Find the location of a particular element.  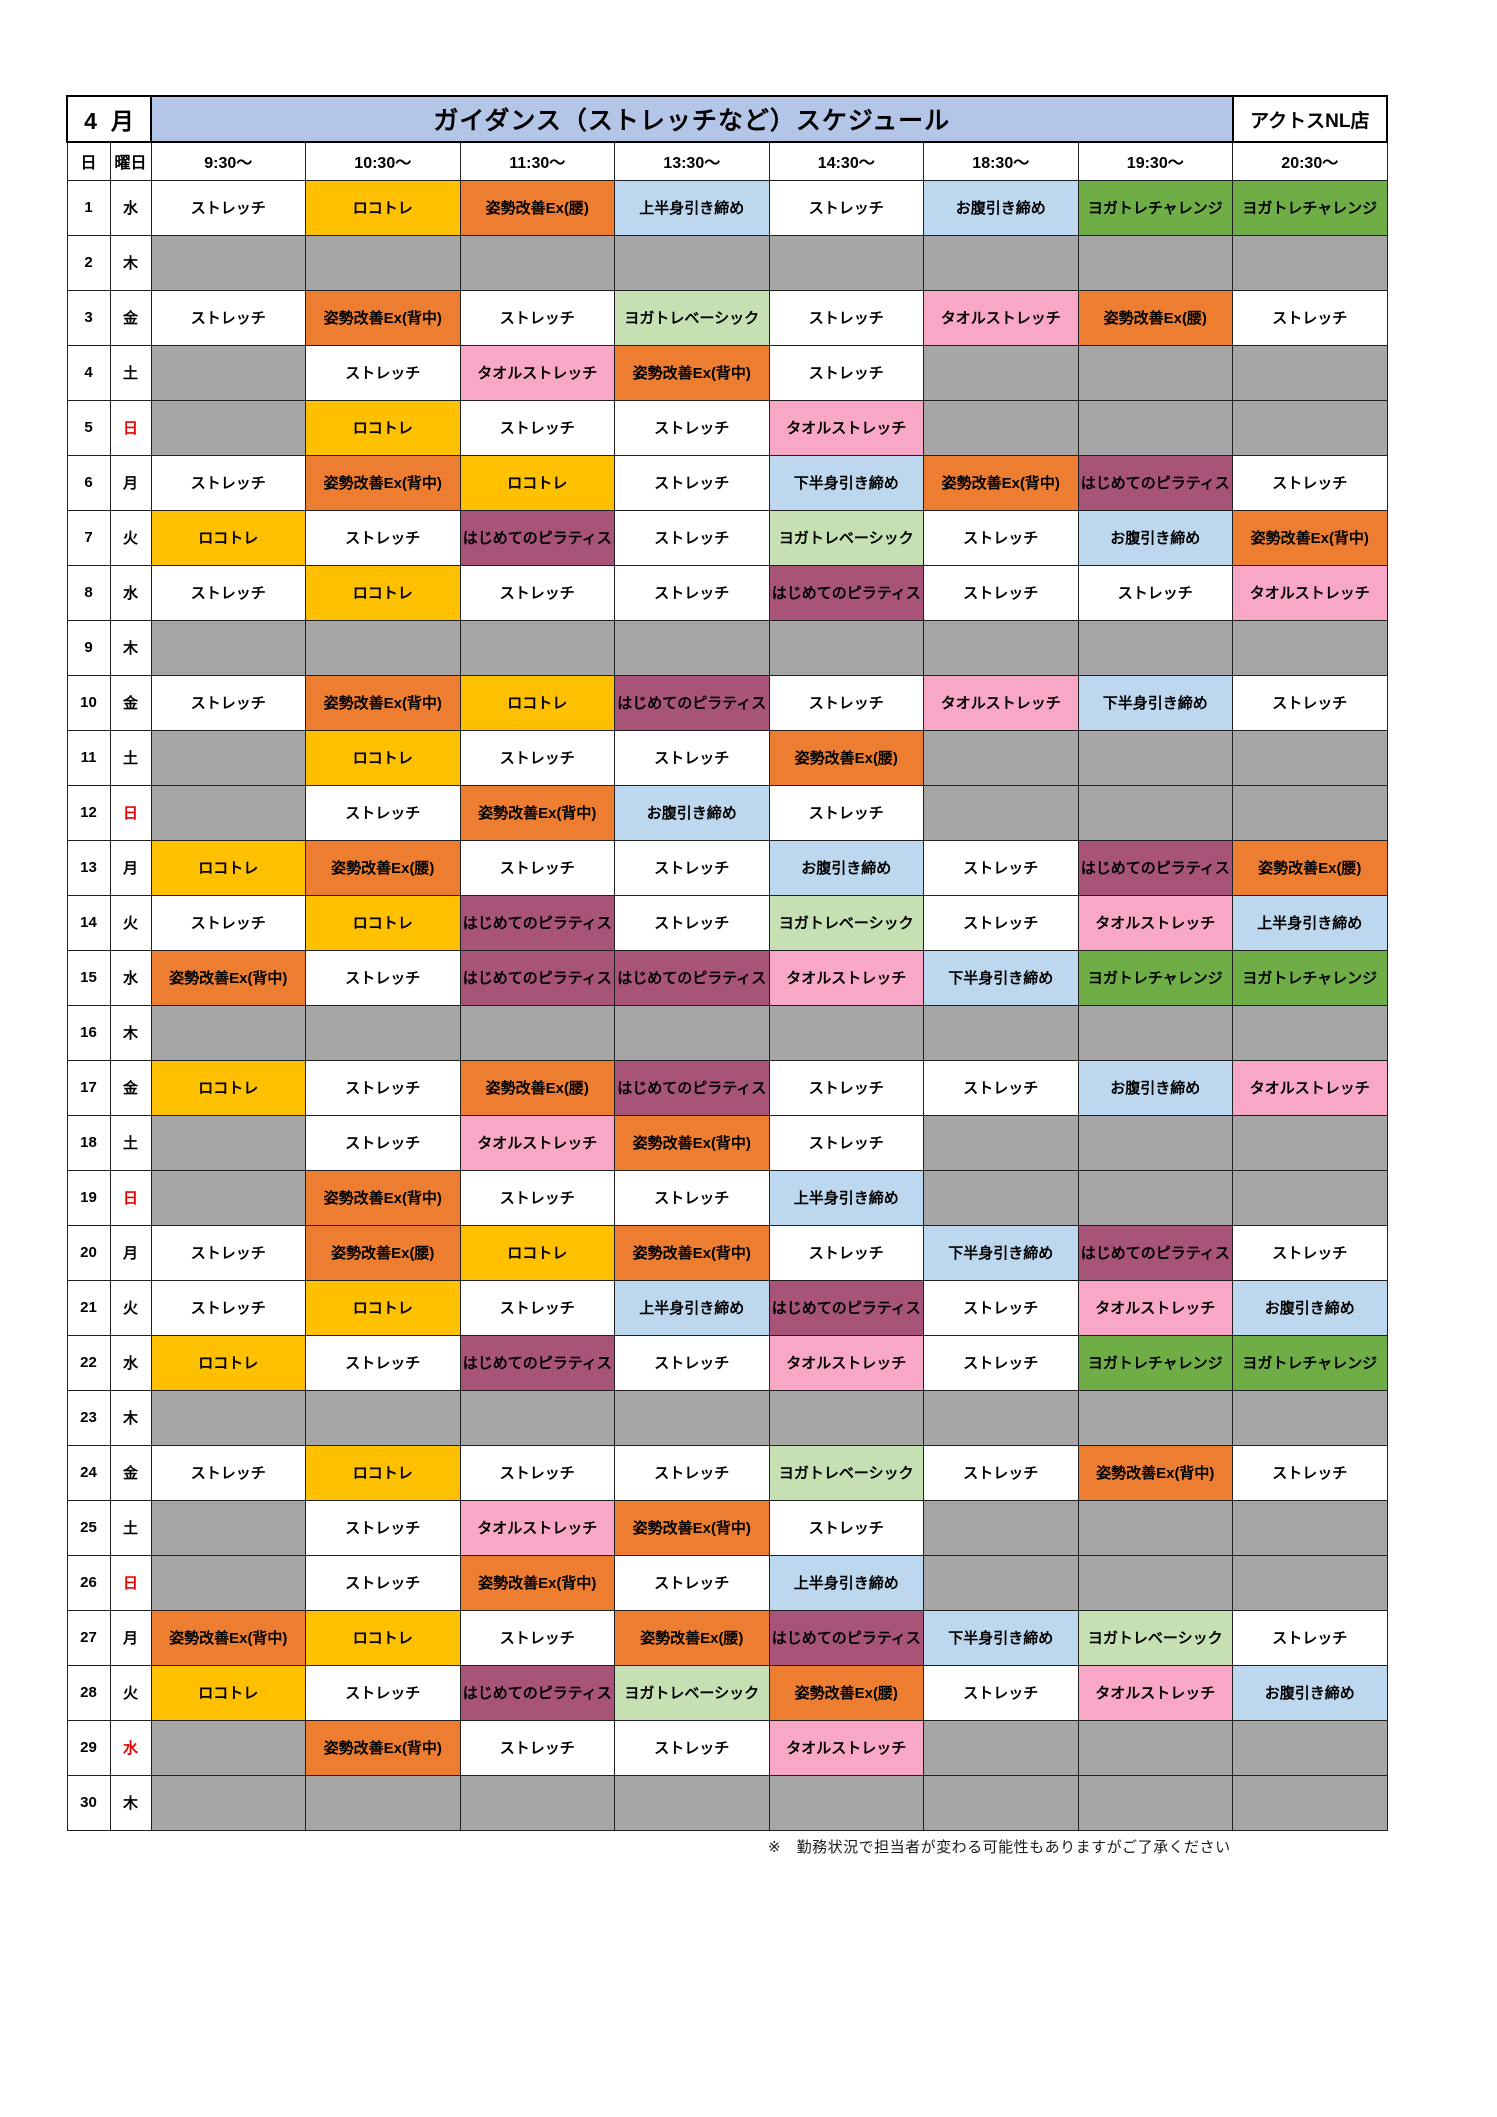

weekday-label: 日 is located at coordinates (130, 1582).